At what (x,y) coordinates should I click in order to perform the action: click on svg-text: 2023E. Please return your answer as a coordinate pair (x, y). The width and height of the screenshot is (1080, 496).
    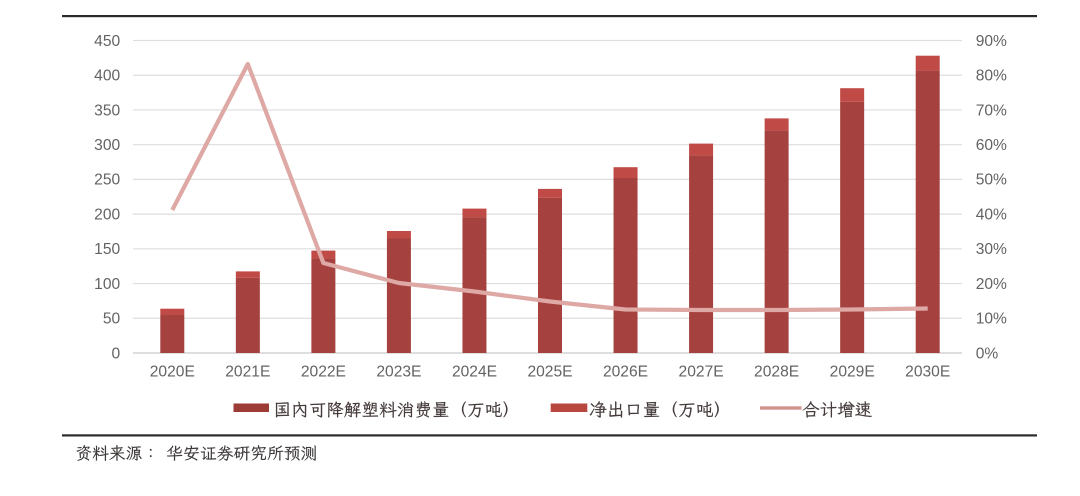
    Looking at the image, I should click on (398, 371).